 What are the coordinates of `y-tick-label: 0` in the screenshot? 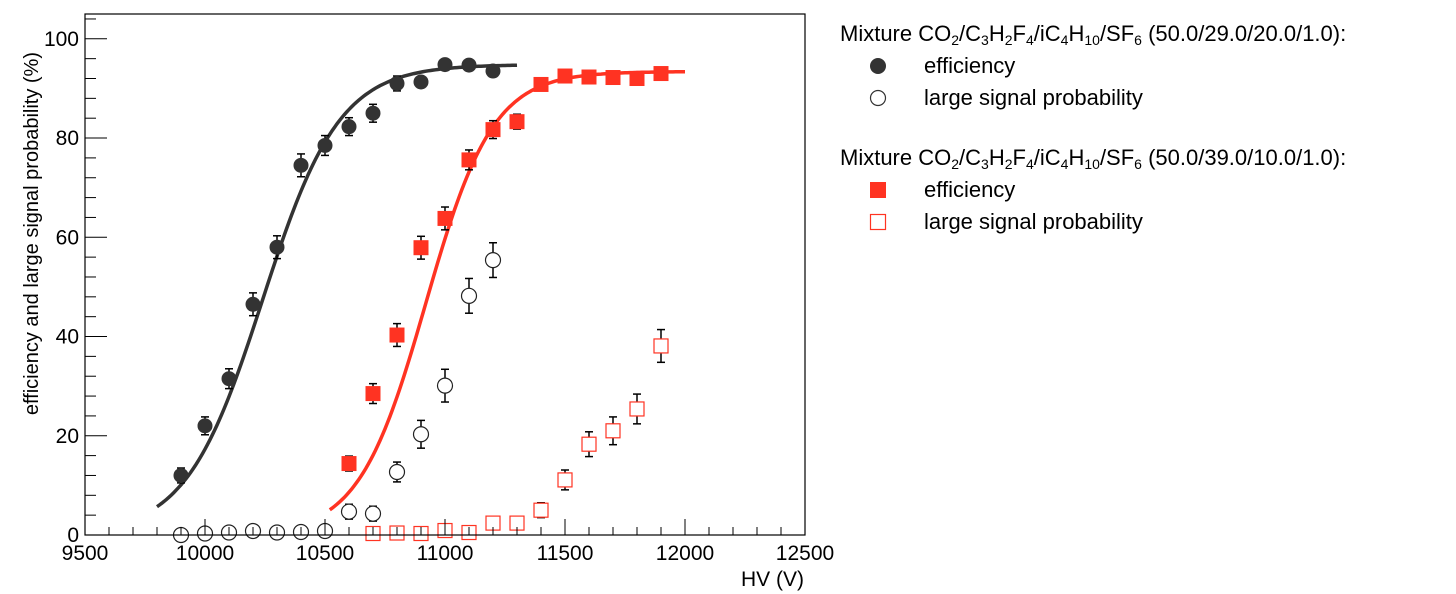 It's located at (73, 535).